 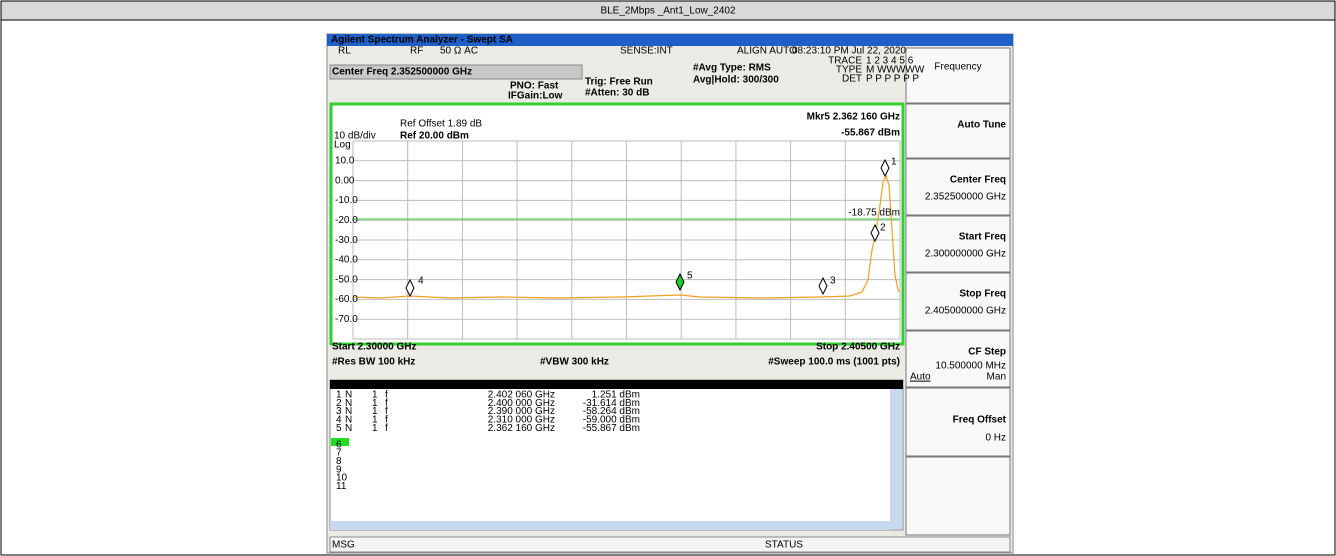 What do you see at coordinates (619, 82) in the screenshot?
I see `trig: Trig: Free Run` at bounding box center [619, 82].